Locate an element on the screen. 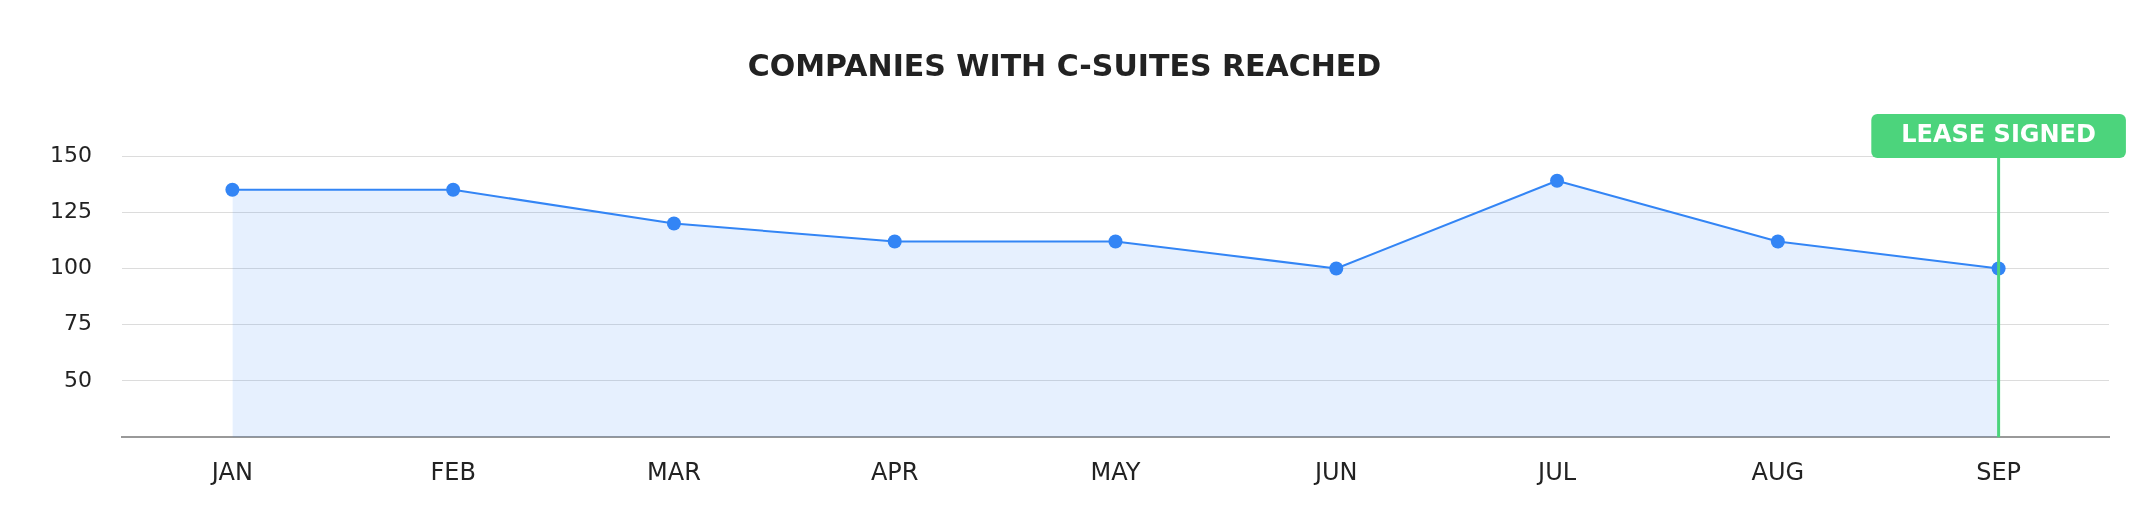 This screenshot has height=530, width=2139. x-tick-label: AUG is located at coordinates (1778, 471).